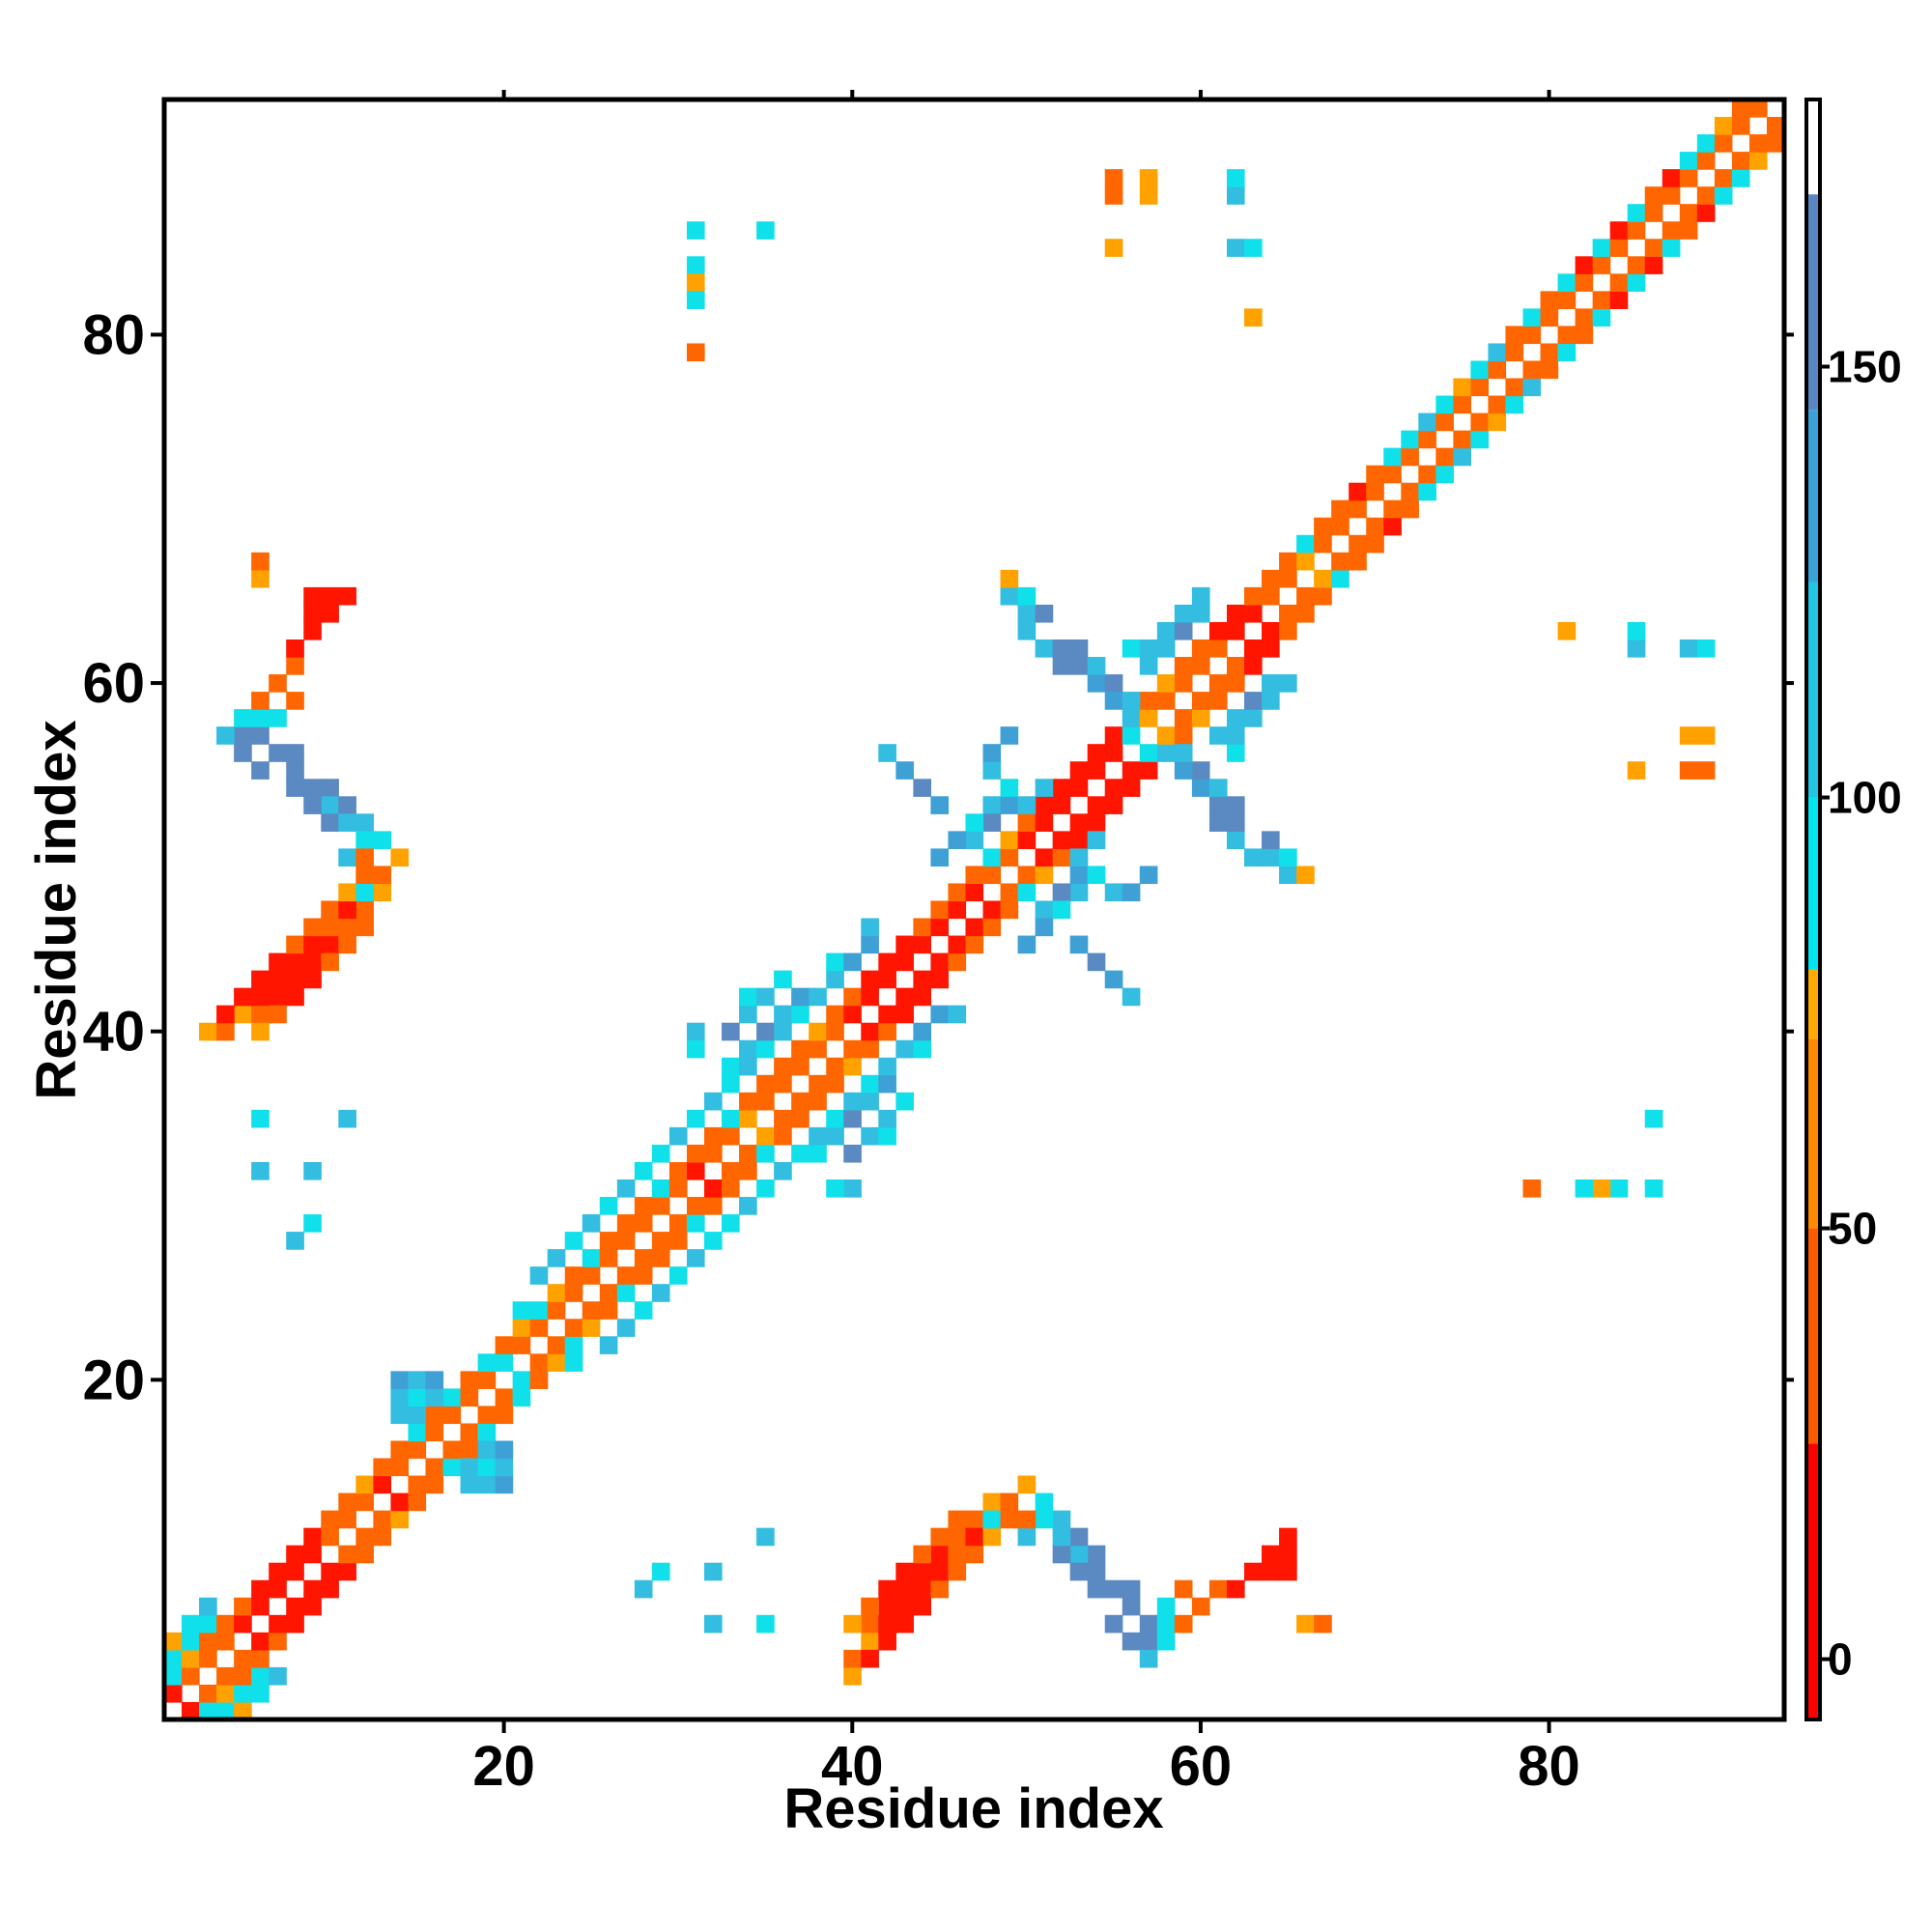 The width and height of the screenshot is (1932, 1932). What do you see at coordinates (113, 1380) in the screenshot?
I see `y-tick-label: 20` at bounding box center [113, 1380].